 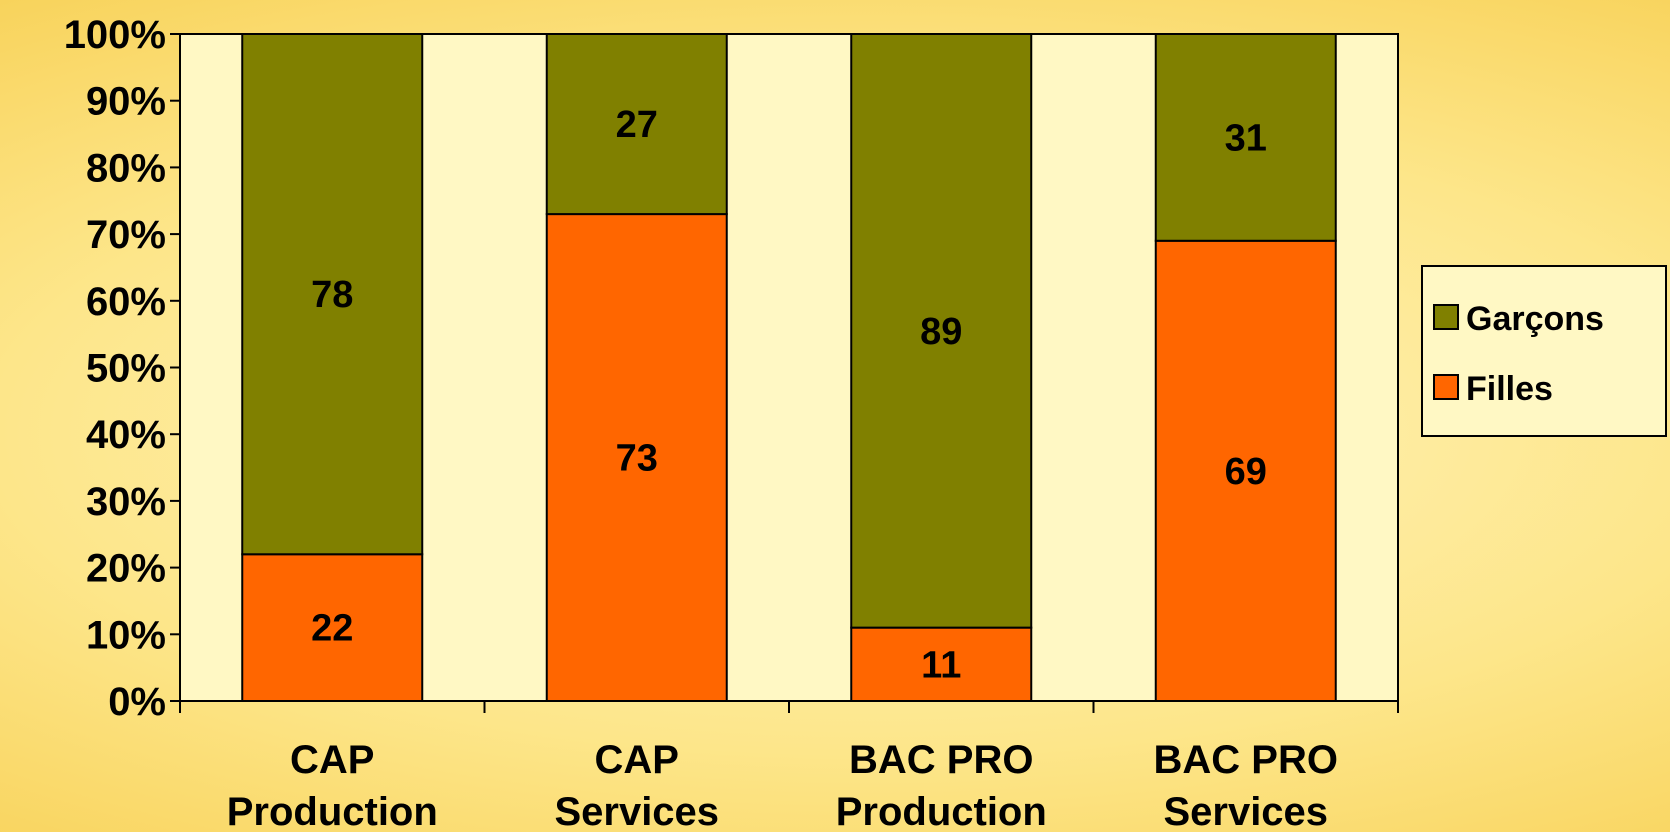 I want to click on y-tick-label: 20%, so click(x=126, y=569).